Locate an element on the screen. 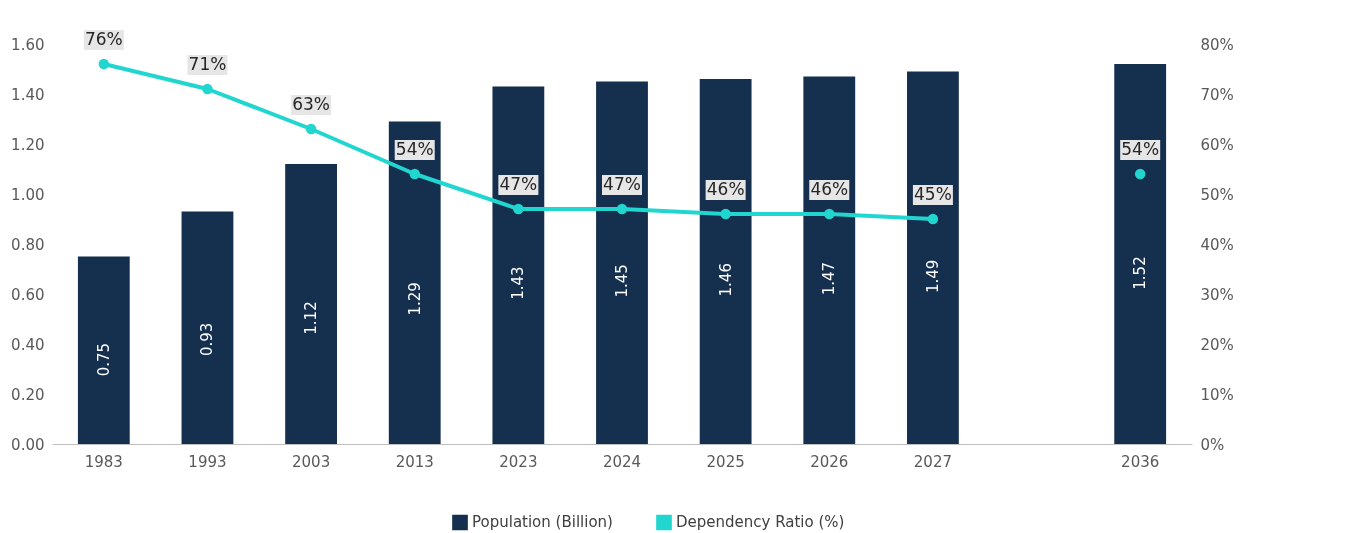  y2-tick-label: 40% is located at coordinates (1217, 244).